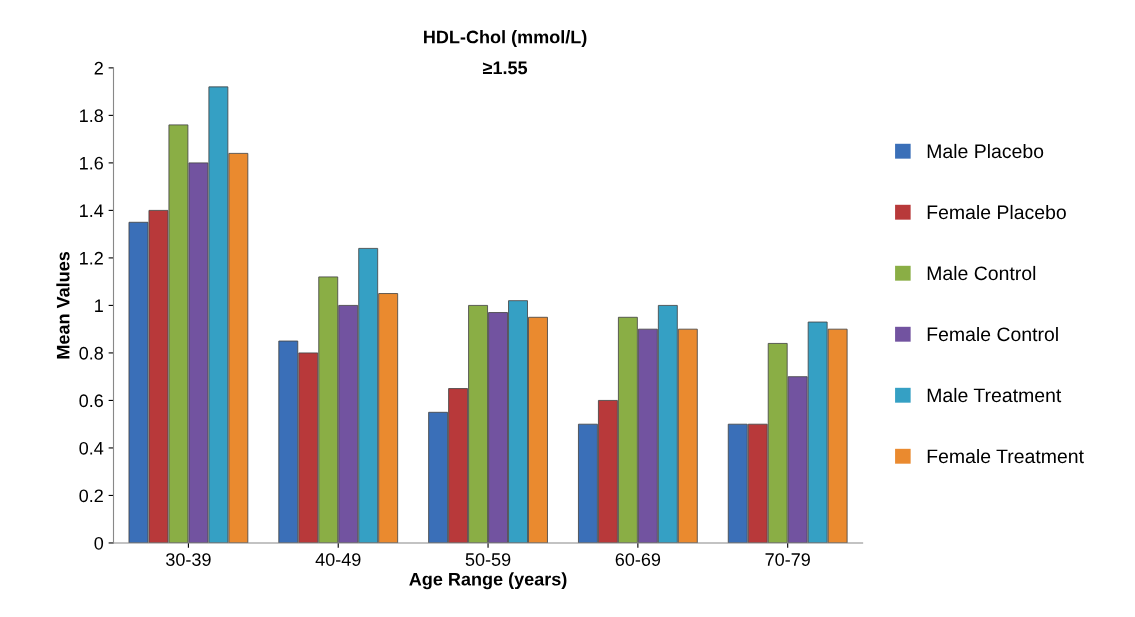 Image resolution: width=1135 pixels, height=617 pixels. What do you see at coordinates (981, 273) in the screenshot?
I see `legend-label: Male Control` at bounding box center [981, 273].